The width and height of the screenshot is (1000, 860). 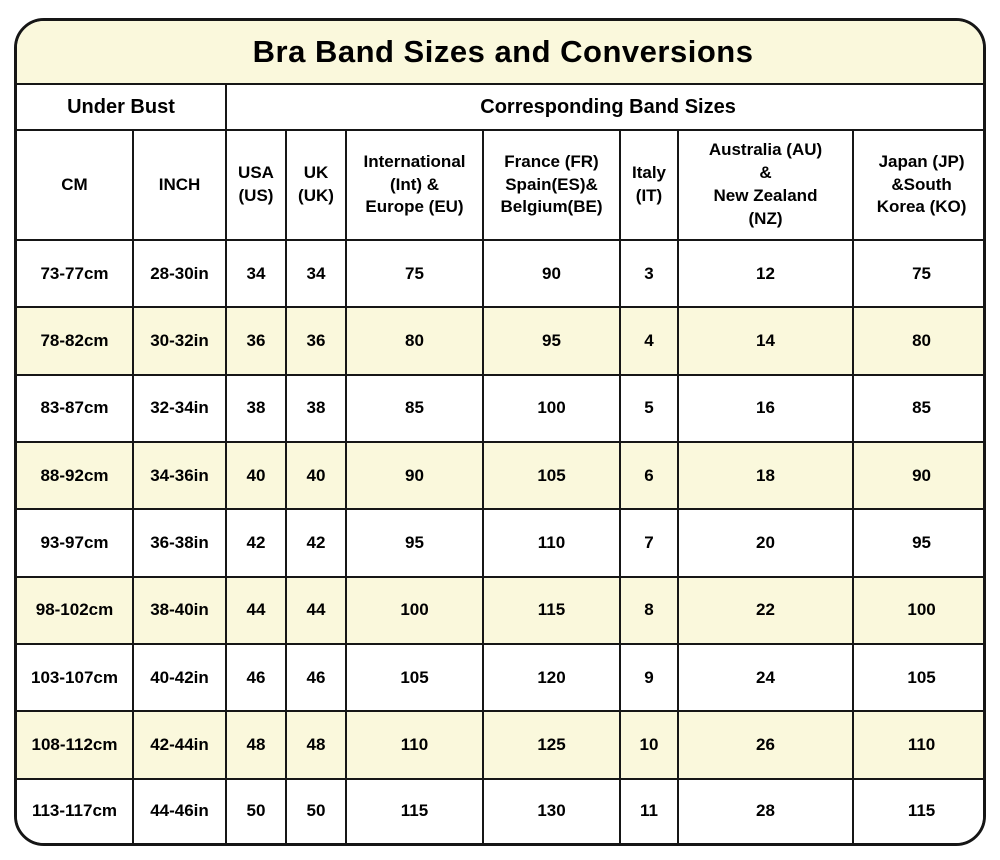 I want to click on table-row: 73-77cm 28-30in 34 34 75 90 3 12 75, so click(x=500, y=273).